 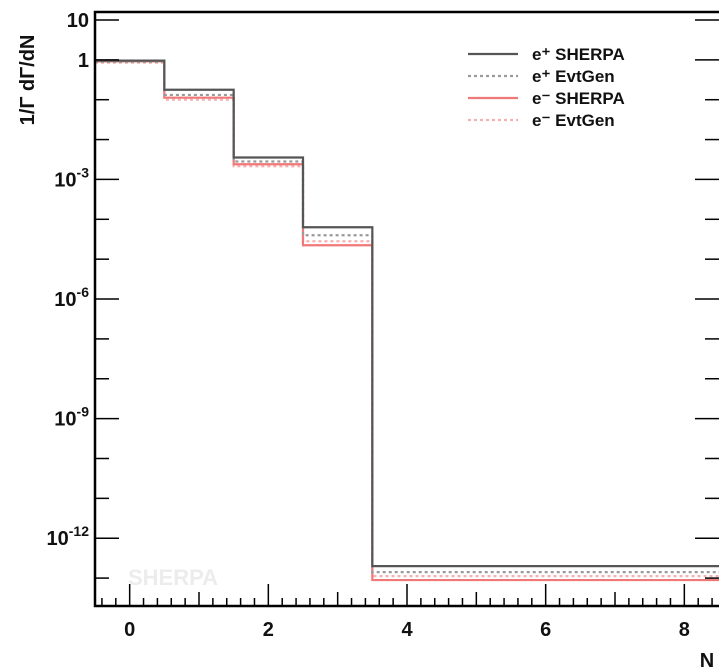 What do you see at coordinates (573, 76) in the screenshot?
I see `legend-label: e⁺ EvtGen` at bounding box center [573, 76].